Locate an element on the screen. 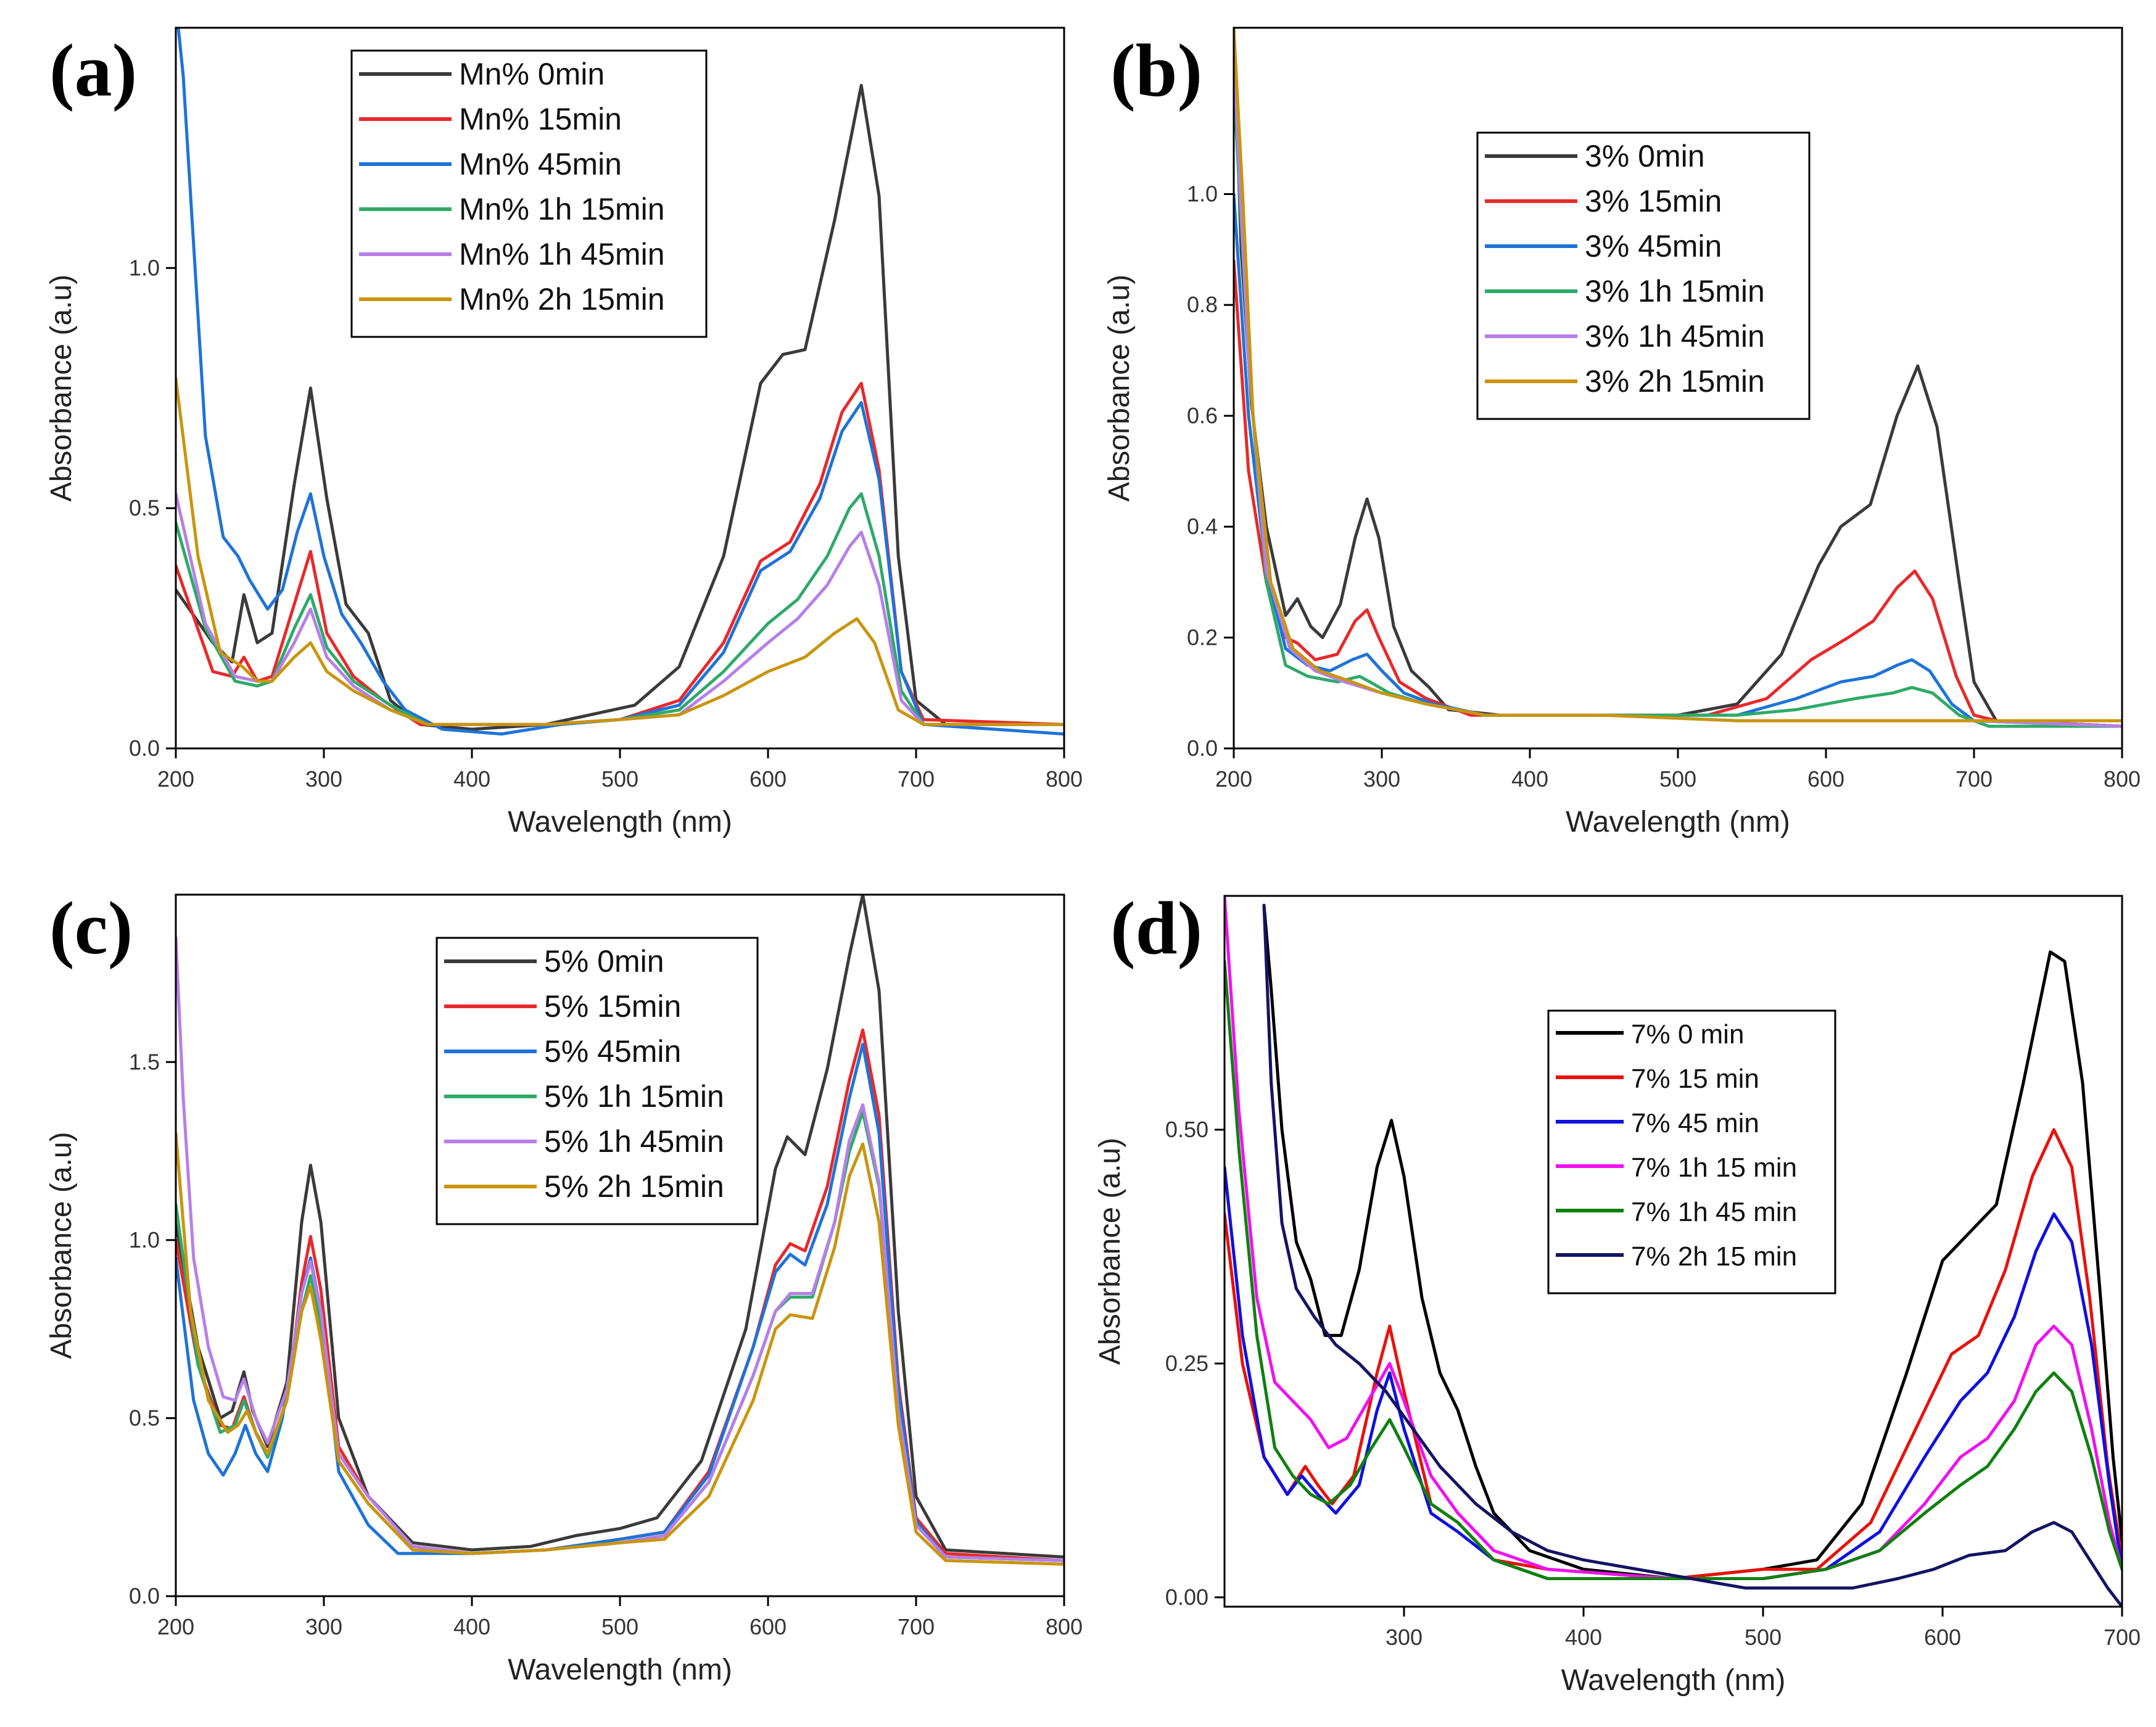 This screenshot has height=1727, width=2156. legend-label: Mn% 45min is located at coordinates (540, 164).